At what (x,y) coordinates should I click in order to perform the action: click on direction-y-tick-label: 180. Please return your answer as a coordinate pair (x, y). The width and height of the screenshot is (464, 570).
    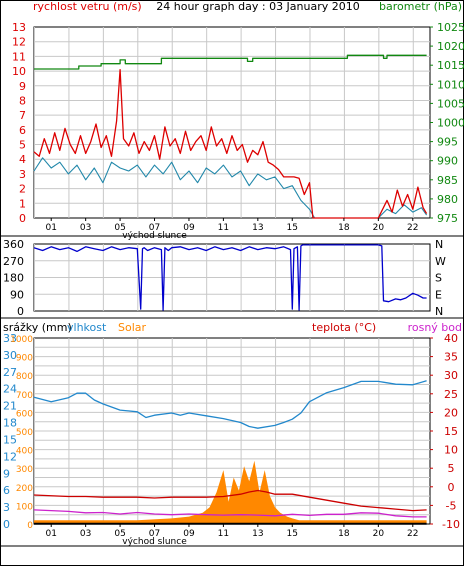
    Looking at the image, I should click on (13, 278).